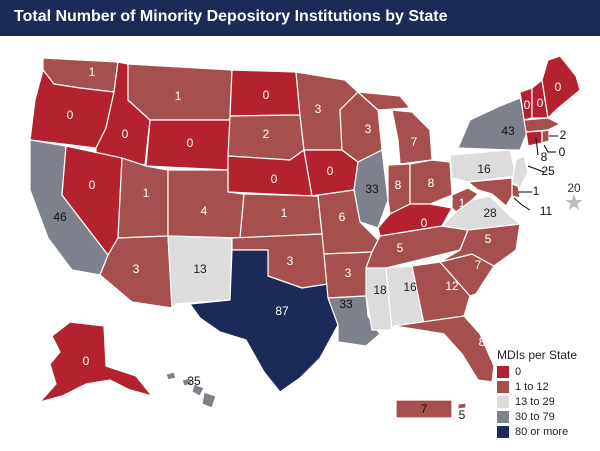 The image size is (600, 451). Describe the element at coordinates (548, 171) in the screenshot. I see `label-NJ: 25` at that location.